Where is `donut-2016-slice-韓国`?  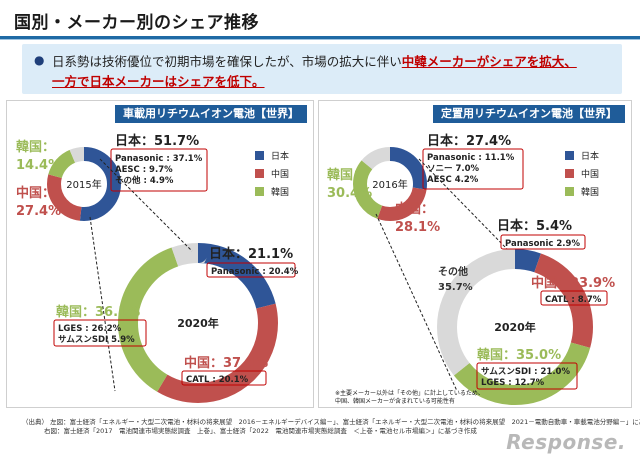
donut-2016-slice-韓国 is located at coordinates (390, 184).